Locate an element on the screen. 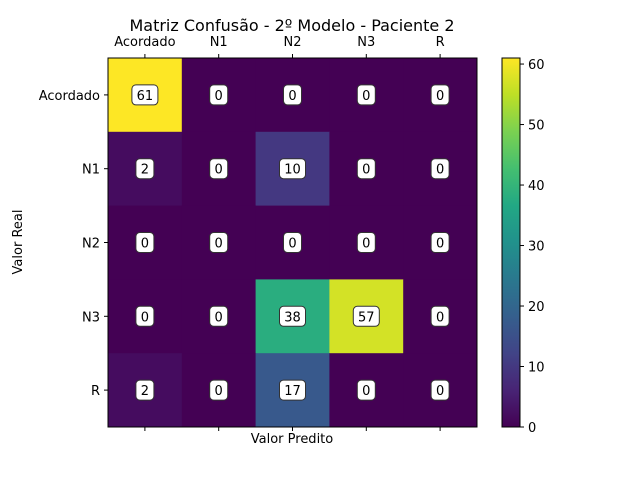  cell-value: 57 is located at coordinates (366, 317).